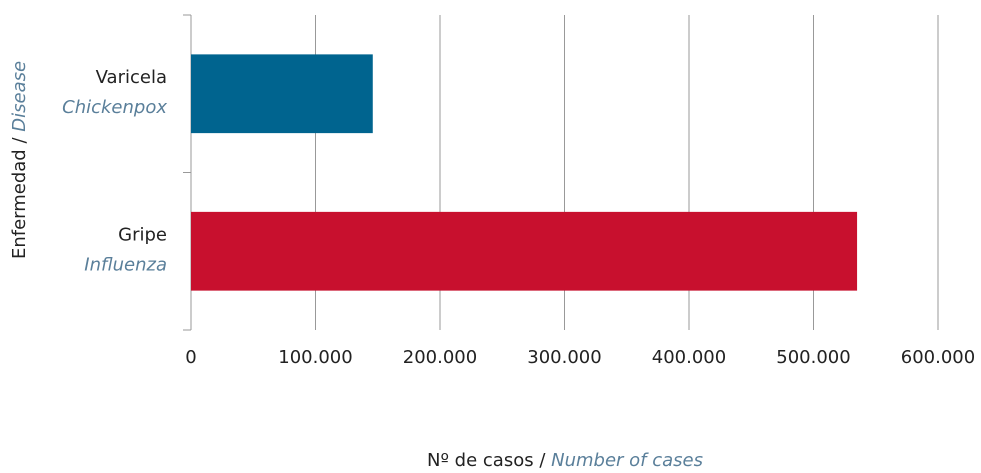 This screenshot has width=981, height=473. What do you see at coordinates (938, 357) in the screenshot?
I see `x-tick-label: 600.000` at bounding box center [938, 357].